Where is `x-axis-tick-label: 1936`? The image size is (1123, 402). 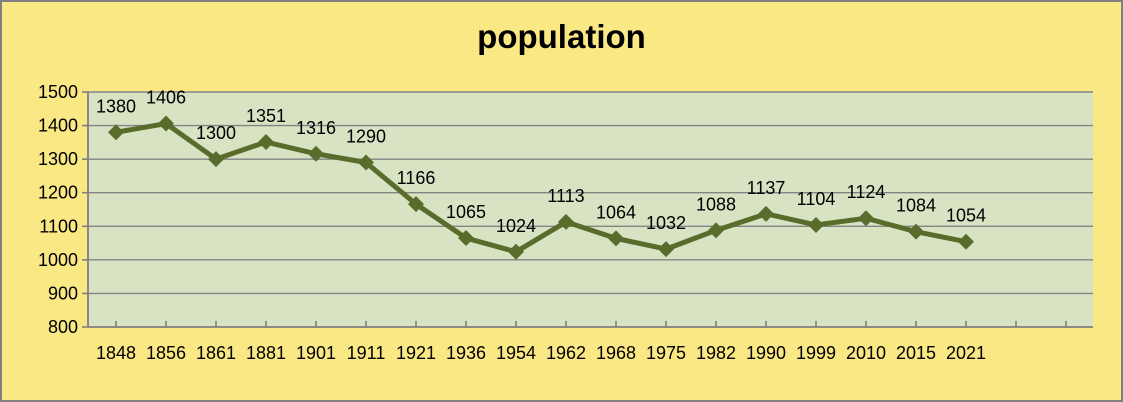 x-axis-tick-label: 1936 is located at coordinates (466, 353).